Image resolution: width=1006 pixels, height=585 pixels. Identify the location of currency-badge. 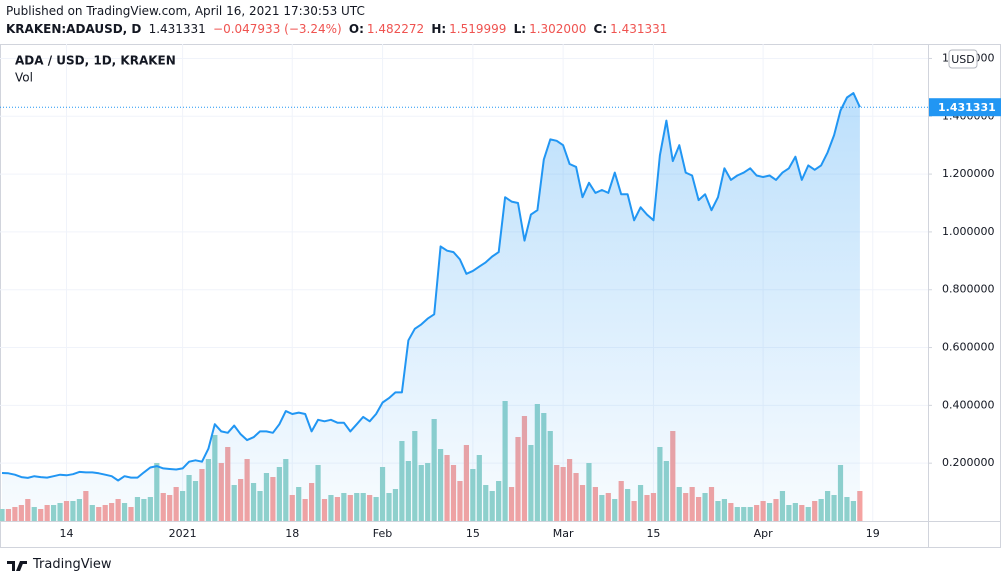
(963, 59).